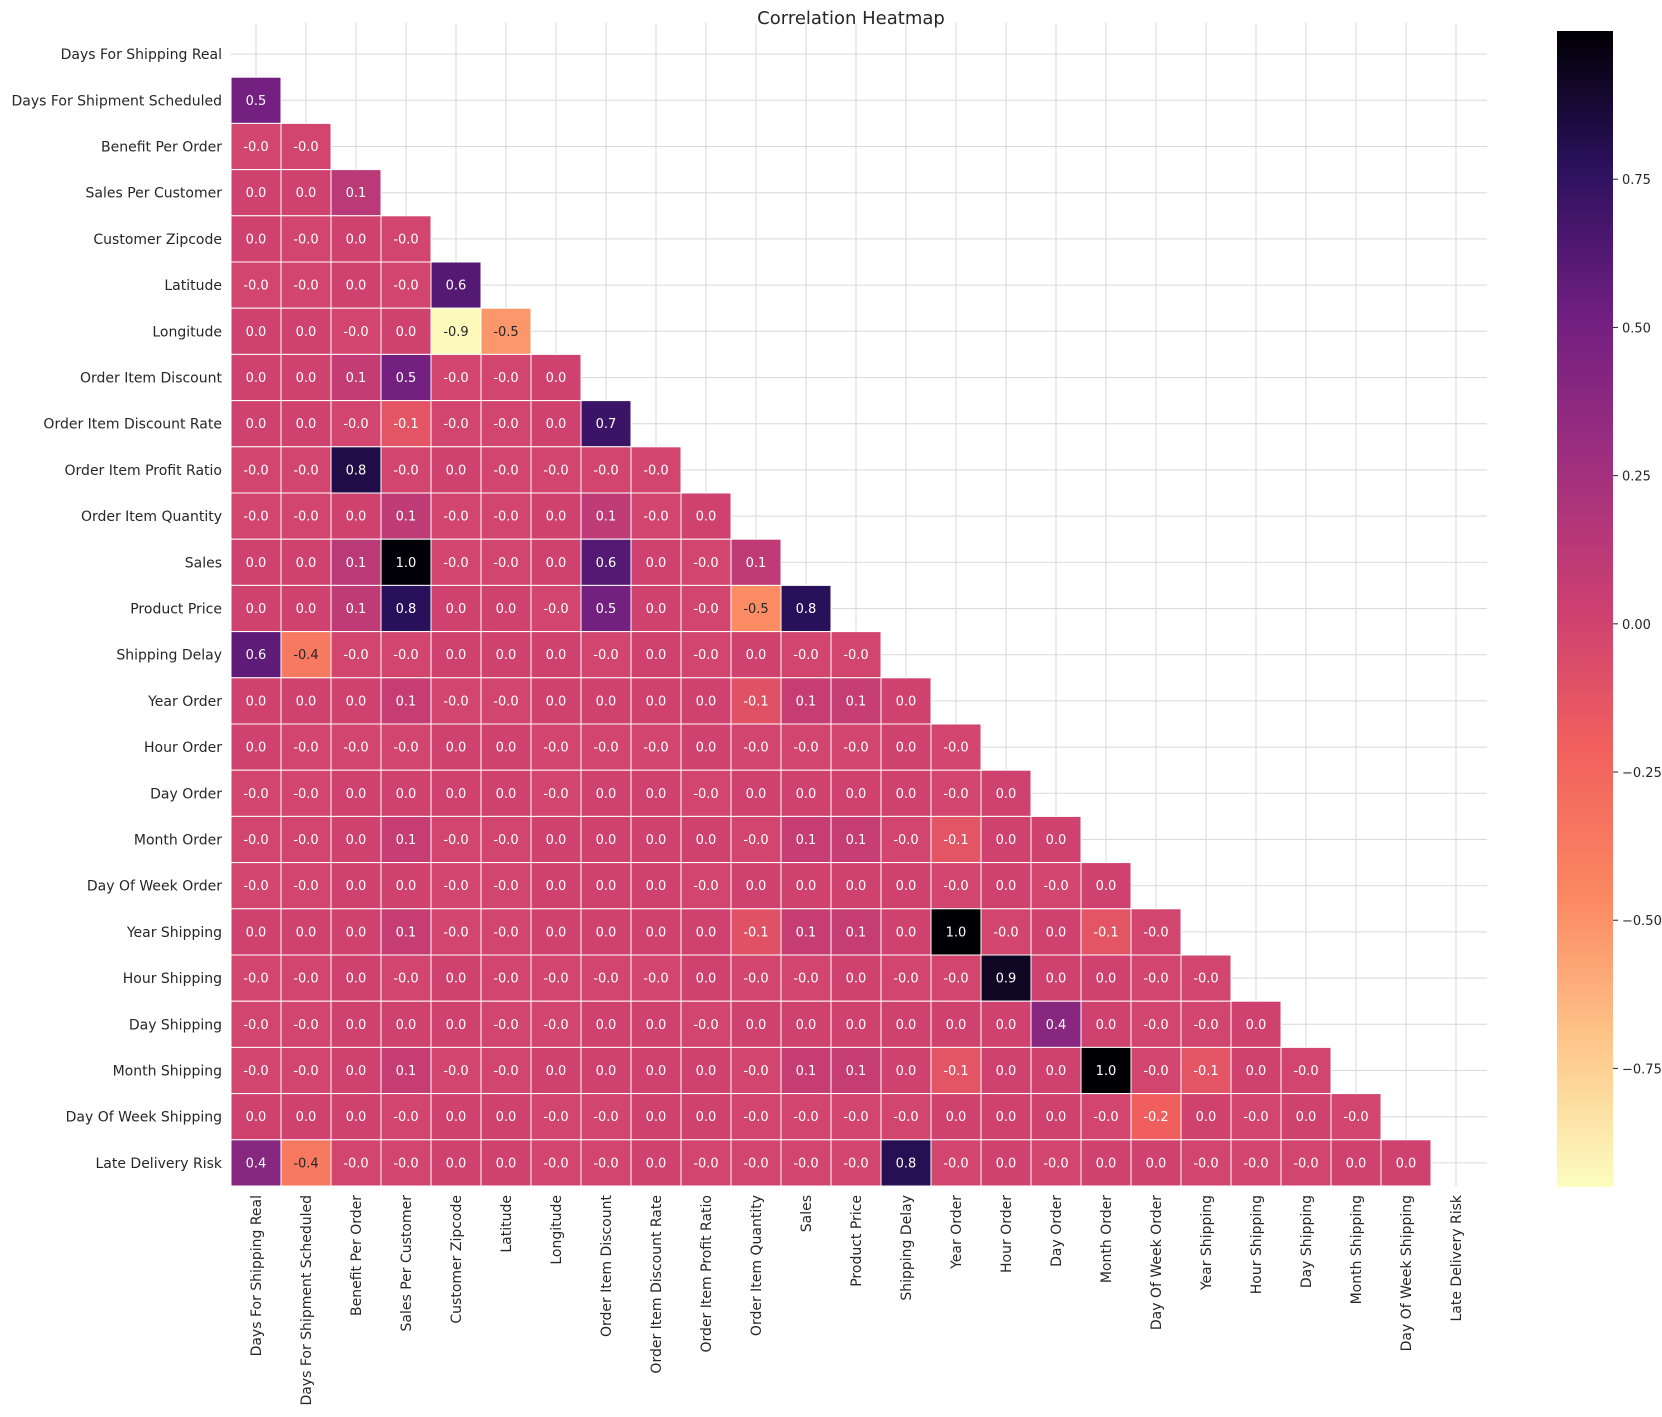 This screenshot has width=1662, height=1417. Describe the element at coordinates (154, 194) in the screenshot. I see `y-tick-label: Sales Per Customer` at that location.